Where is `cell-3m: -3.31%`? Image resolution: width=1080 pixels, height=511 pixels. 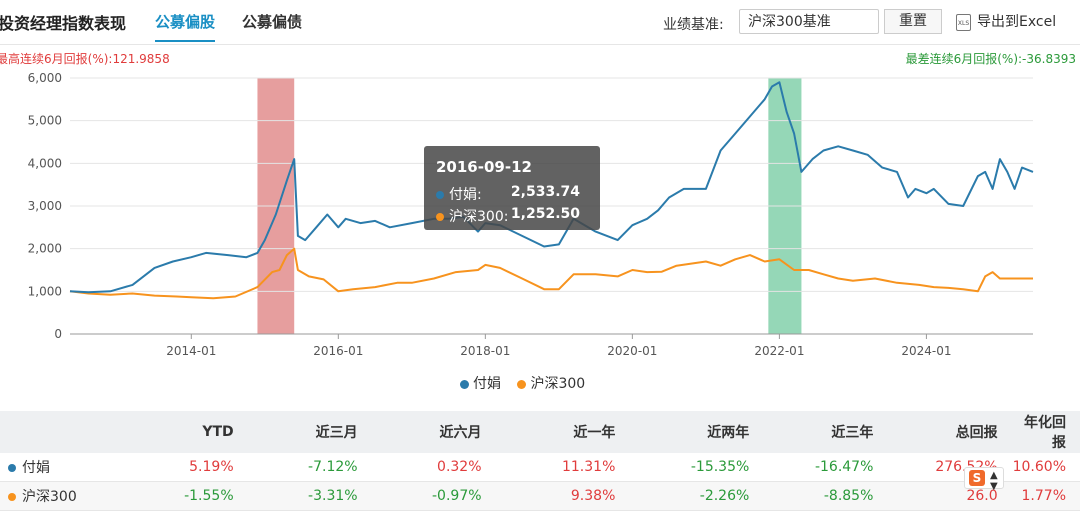
cell-3m: -3.31% is located at coordinates (309, 496).